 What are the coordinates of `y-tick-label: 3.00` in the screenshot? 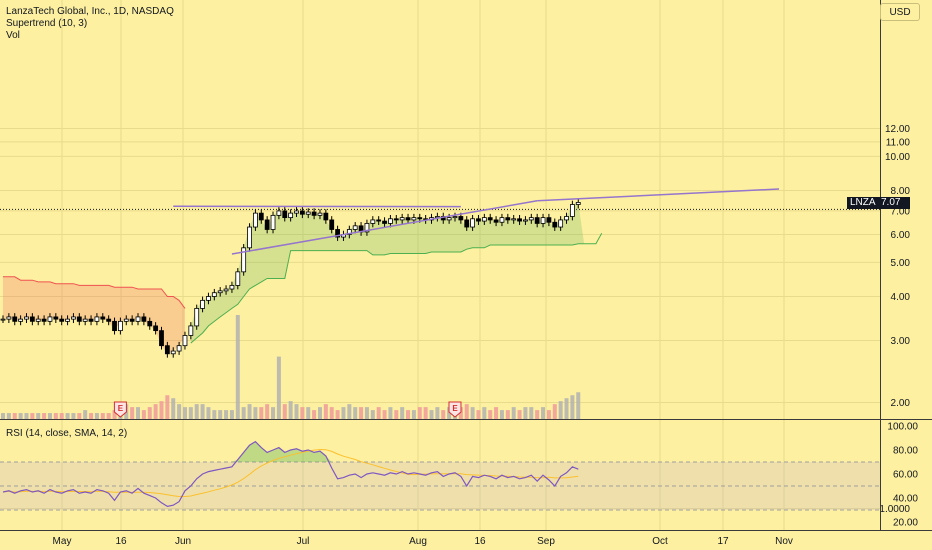 It's located at (901, 341).